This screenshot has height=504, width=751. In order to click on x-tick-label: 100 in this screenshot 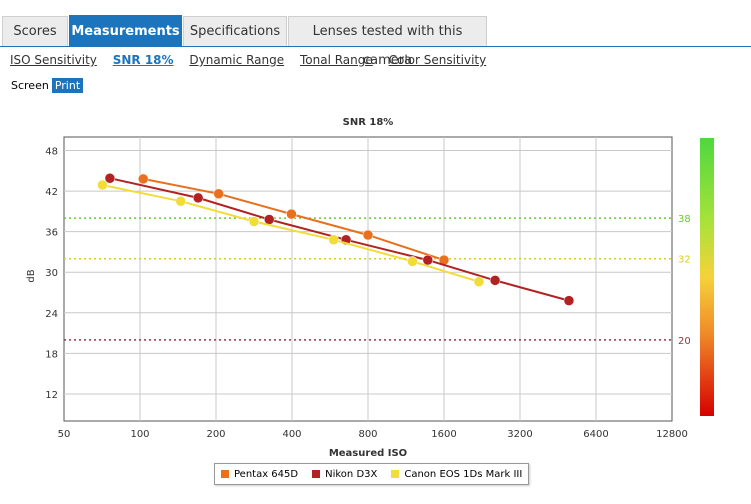, I will do `click(139, 434)`.